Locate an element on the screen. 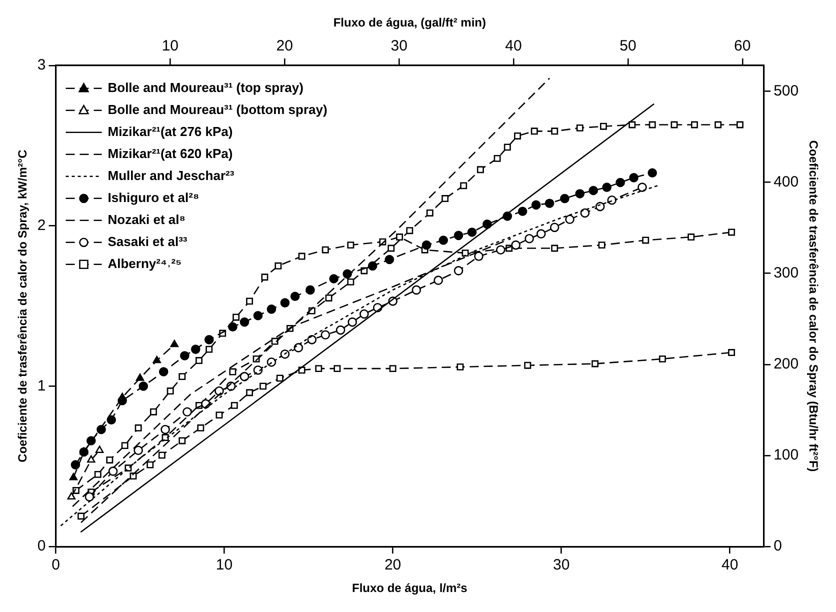 The height and width of the screenshot is (612, 836). legend-label: Alberny²⁴˒²⁵ is located at coordinates (145, 263).